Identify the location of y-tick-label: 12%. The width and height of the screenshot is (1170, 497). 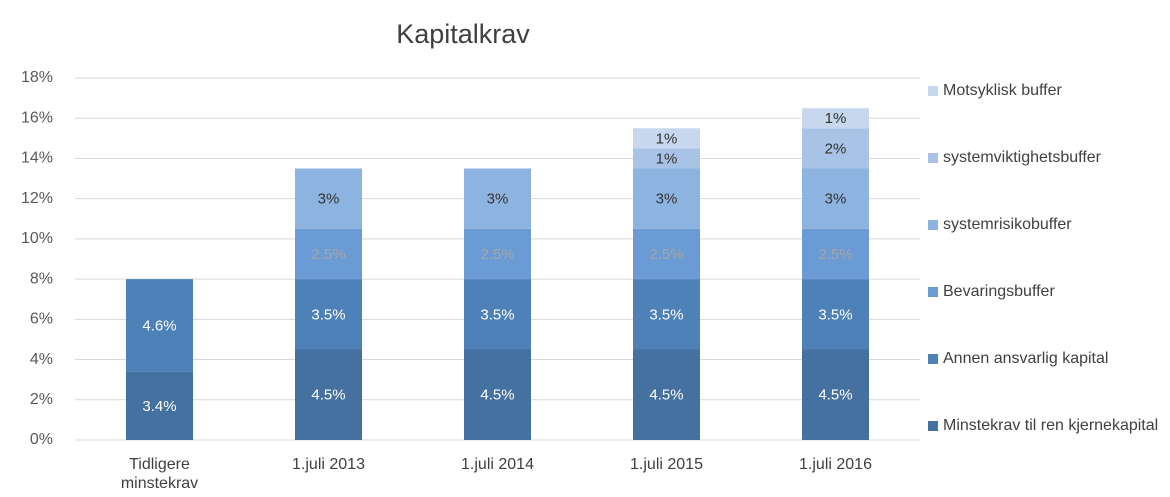
(37, 198).